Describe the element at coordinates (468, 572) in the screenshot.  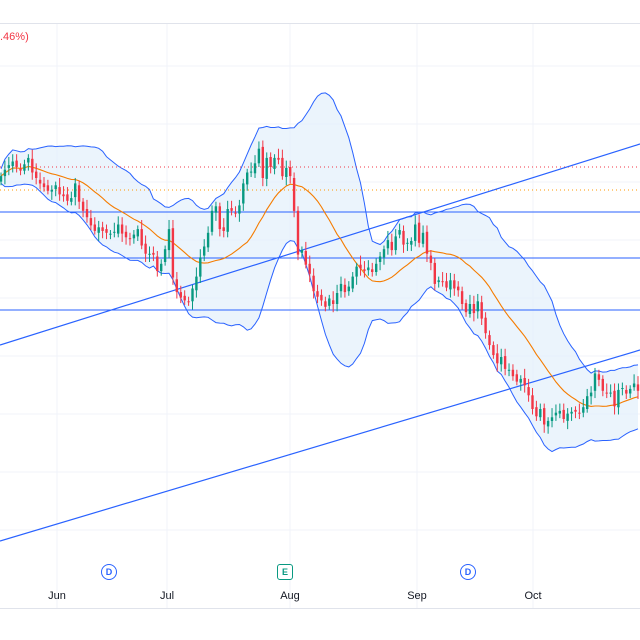
I see `dividend-event-badge-2: D` at that location.